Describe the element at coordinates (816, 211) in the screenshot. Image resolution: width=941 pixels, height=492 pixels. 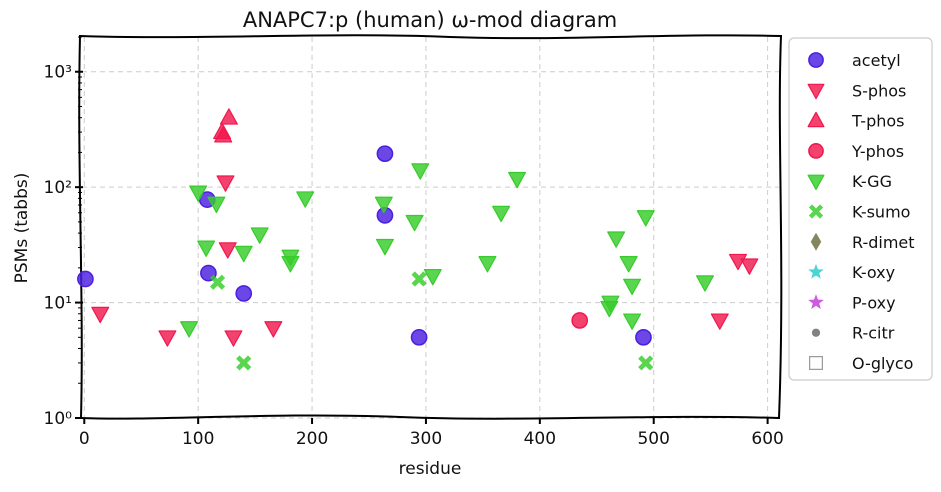
I see `legend-marker-k-sumo` at that location.